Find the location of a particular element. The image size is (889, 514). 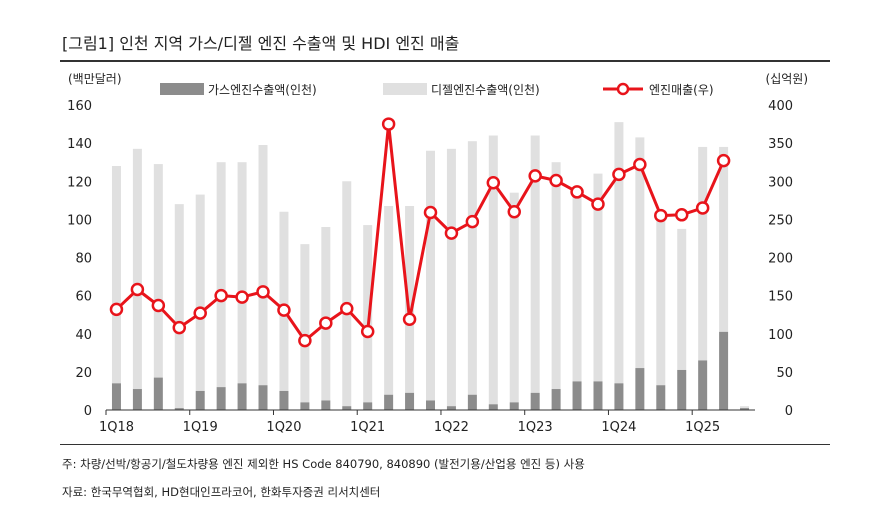

left-tick-label: 80 is located at coordinates (83, 259).